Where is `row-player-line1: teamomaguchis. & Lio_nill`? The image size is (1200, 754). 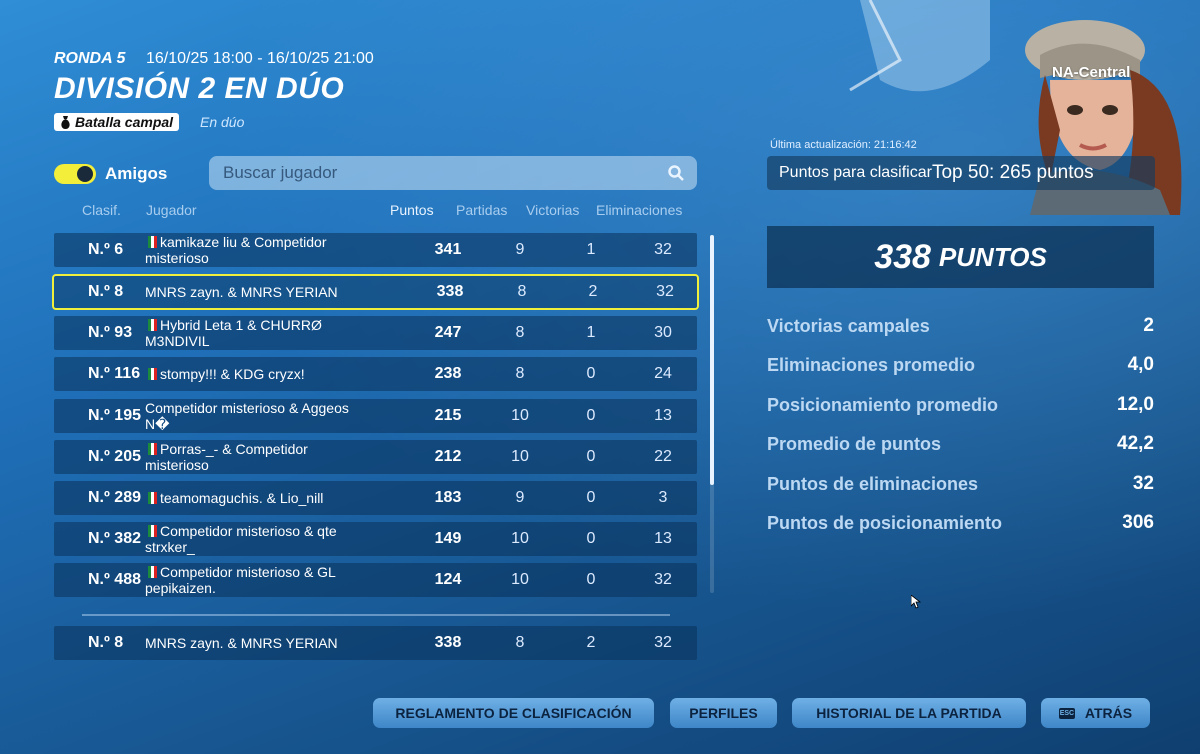
row-player-line1: teamomaguchis. & Lio_nill is located at coordinates (242, 498).